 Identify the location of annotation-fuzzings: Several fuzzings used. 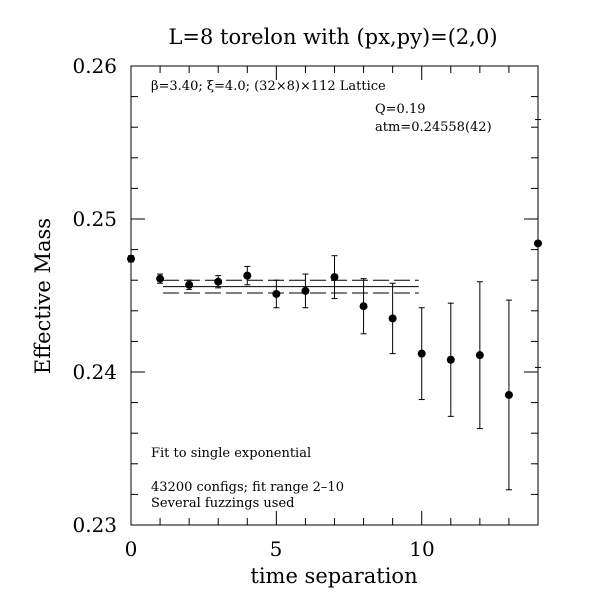
(223, 503).